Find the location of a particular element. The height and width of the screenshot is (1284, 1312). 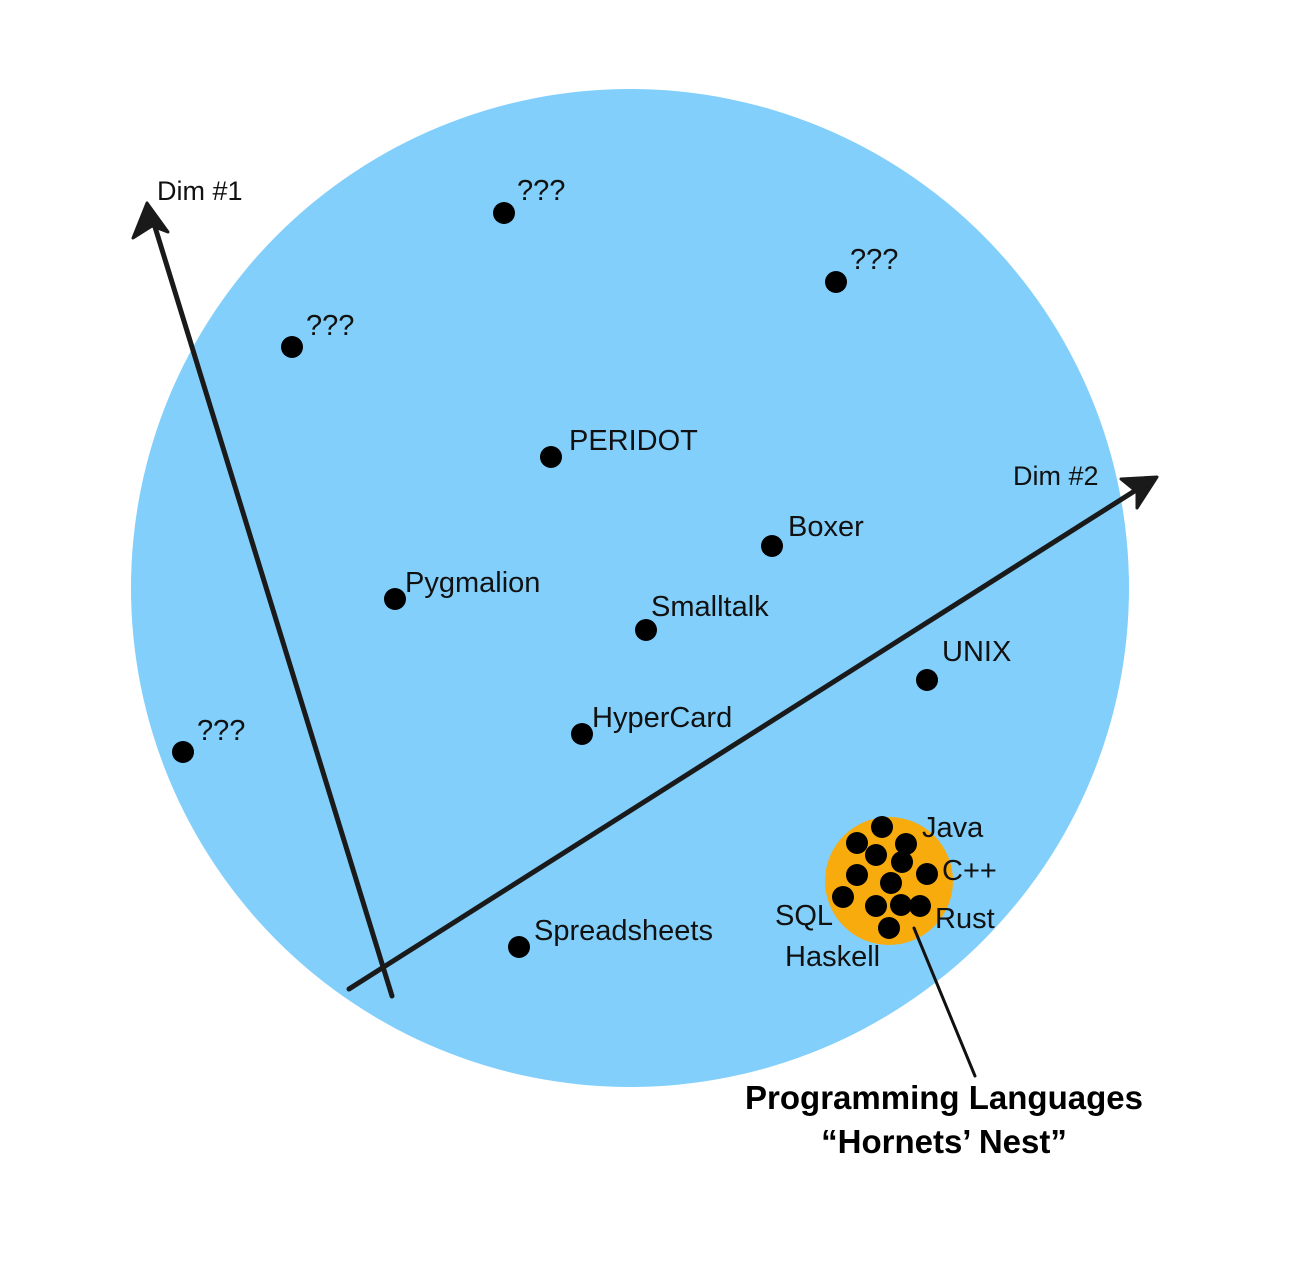

hypercard-point is located at coordinates (582, 734).